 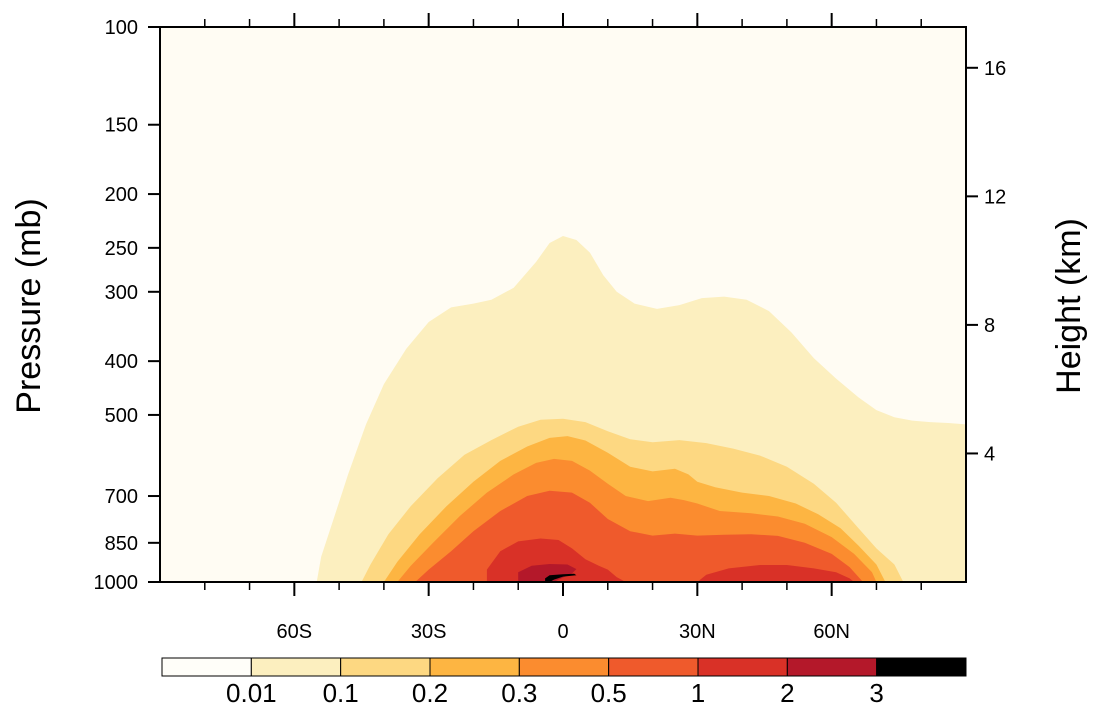 What do you see at coordinates (787, 693) in the screenshot?
I see `colorbar-label: 2` at bounding box center [787, 693].